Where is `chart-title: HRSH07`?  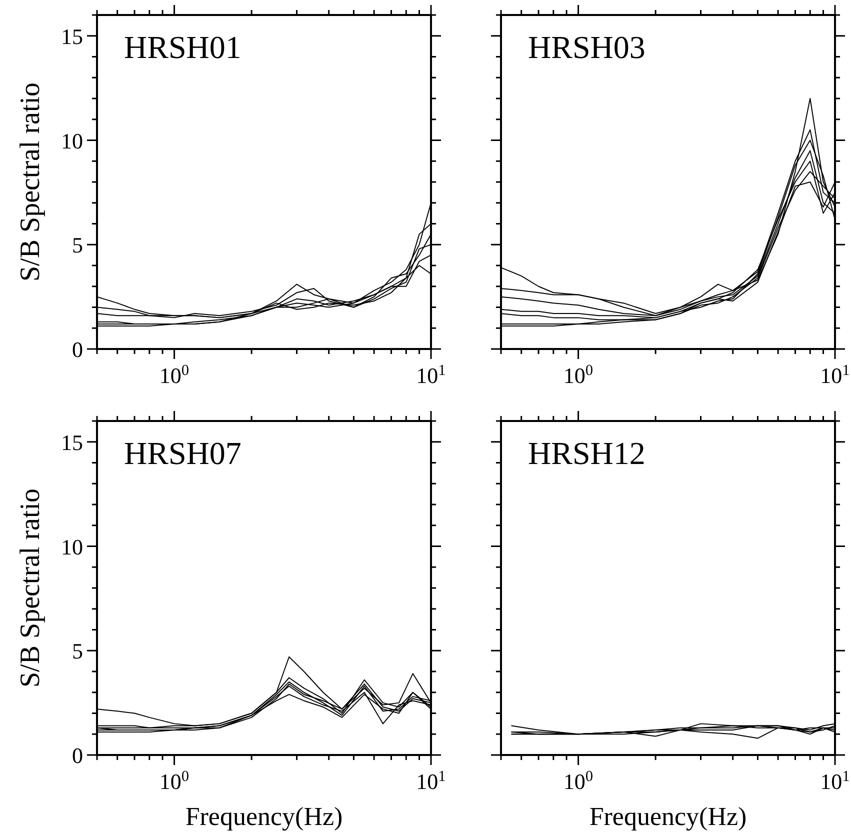
chart-title: HRSH07 is located at coordinates (183, 453).